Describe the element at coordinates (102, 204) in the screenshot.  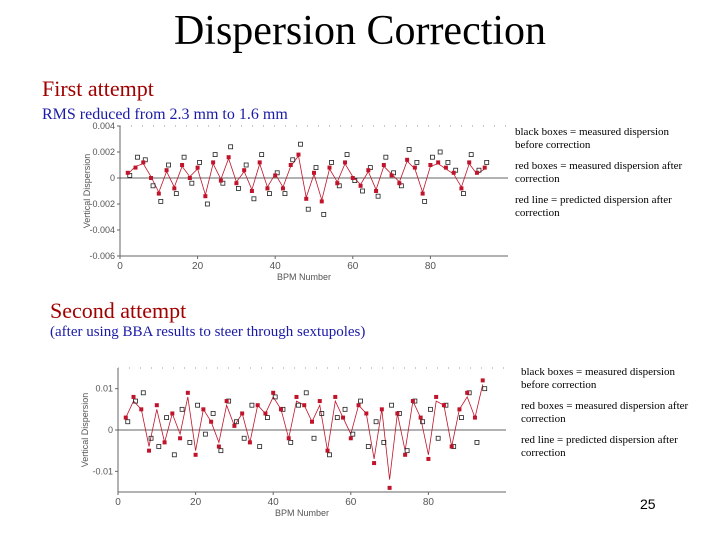
I see `y-tick-label: -0.002` at that location.